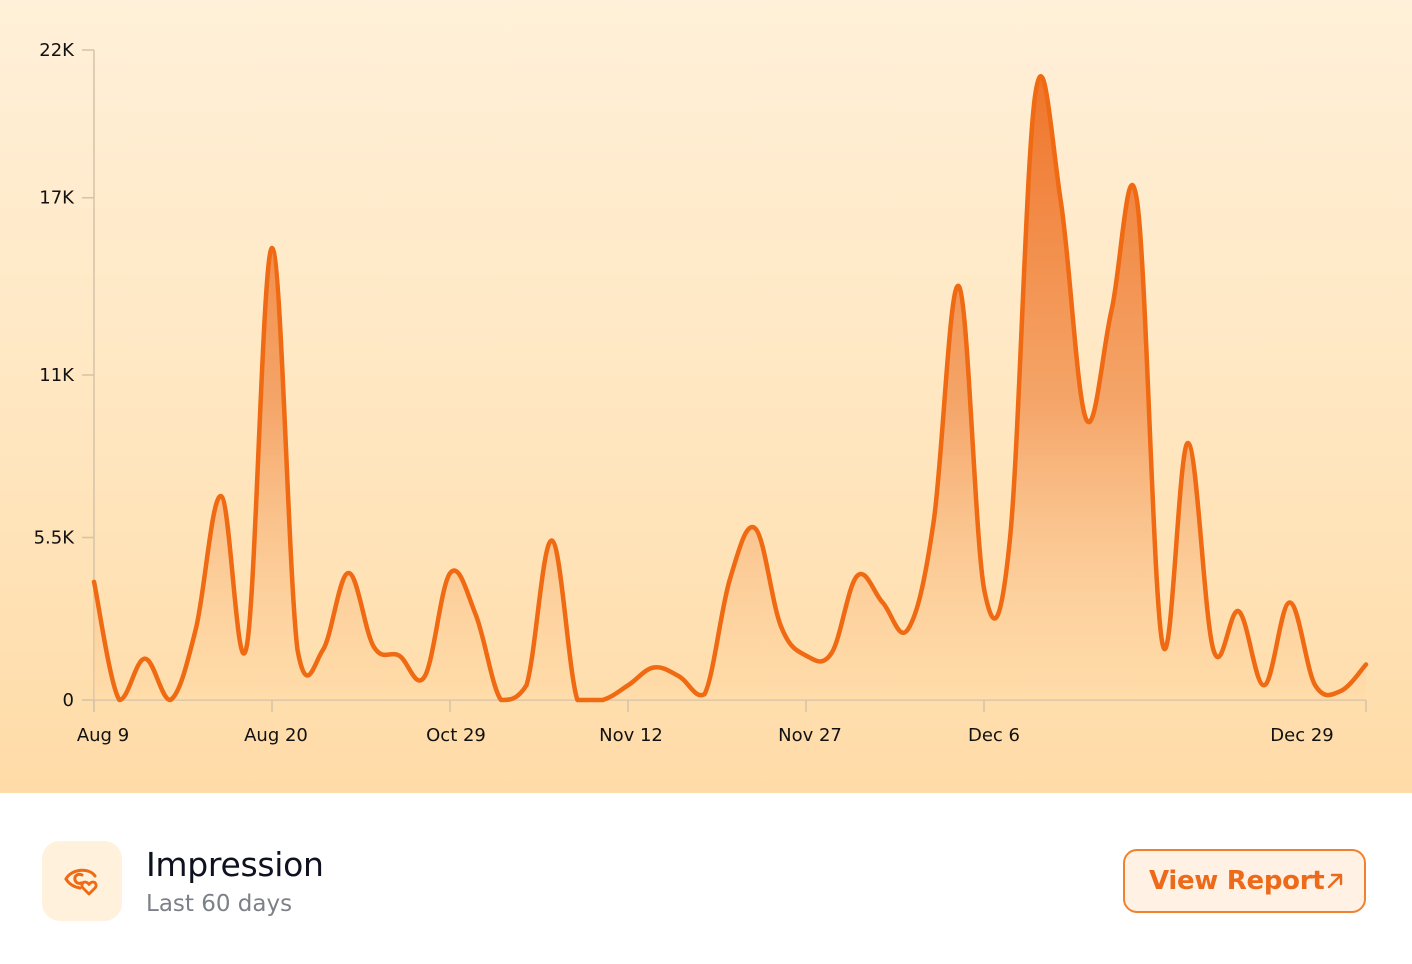 The image size is (1412, 964). Describe the element at coordinates (57, 375) in the screenshot. I see `y-tick-label: 11K` at that location.